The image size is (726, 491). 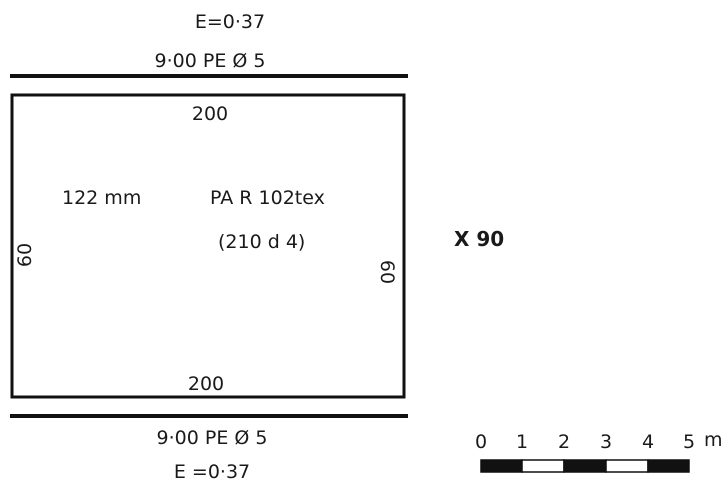 I want to click on scale-tick-label: 1, so click(x=522, y=442).